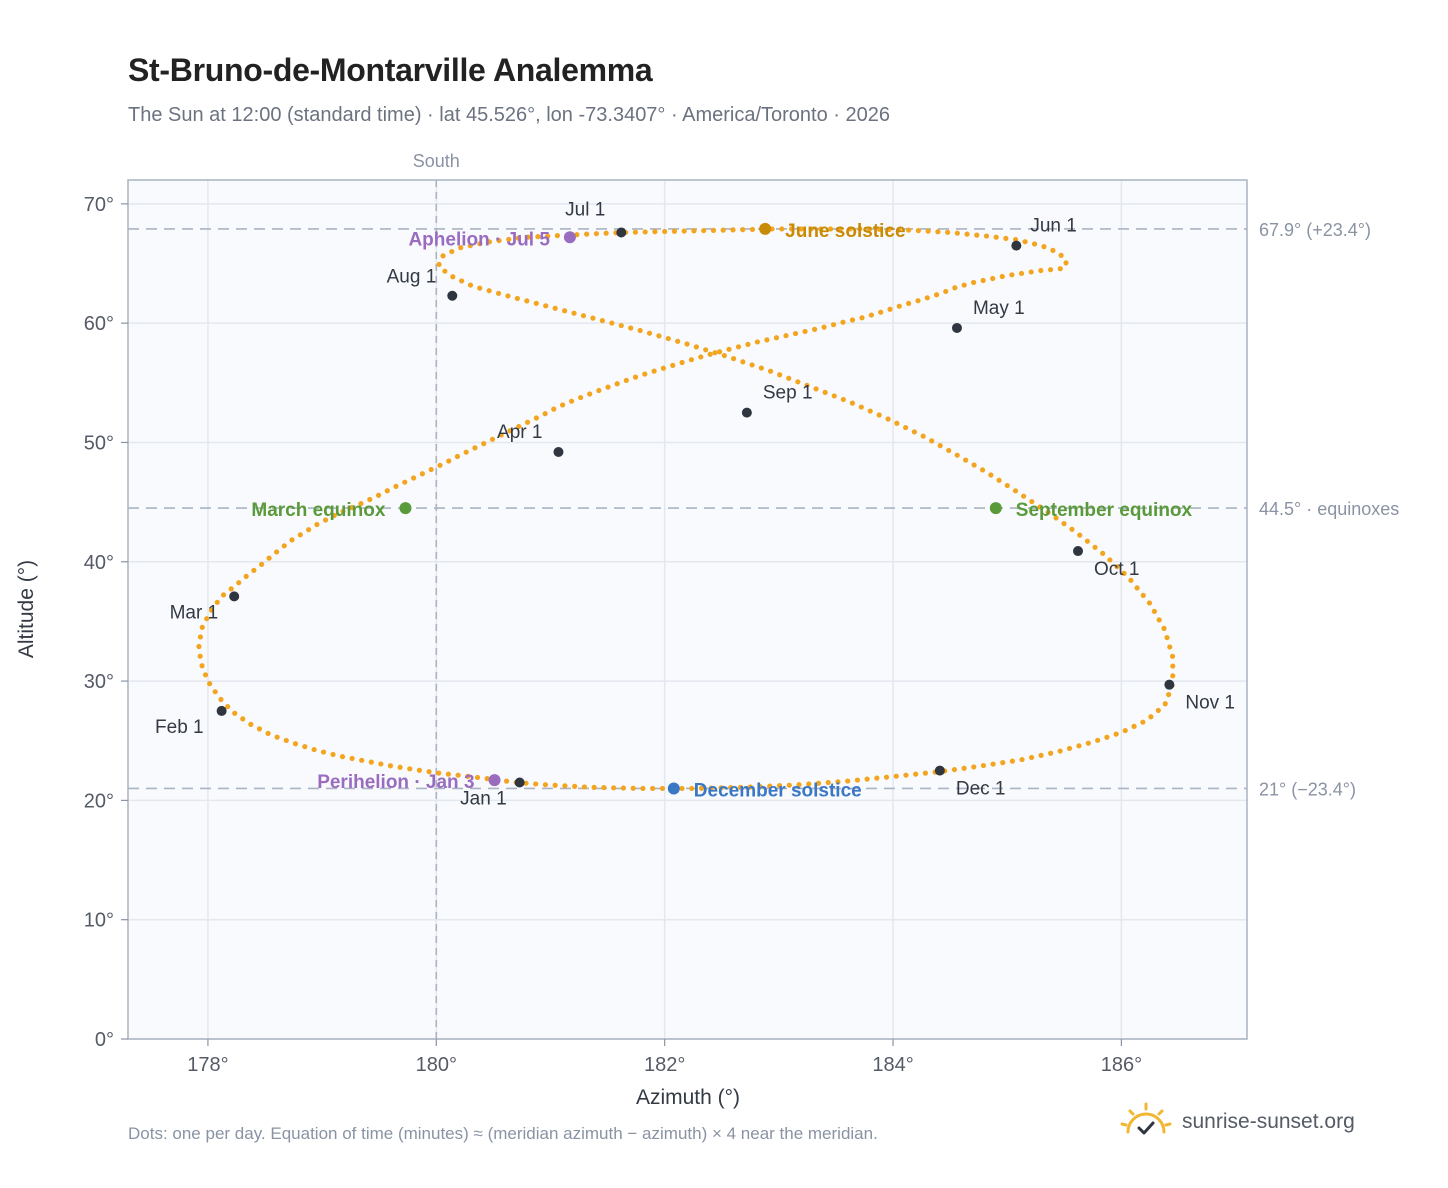  What do you see at coordinates (788, 393) in the screenshot?
I see `month-label: Sep 1` at bounding box center [788, 393].